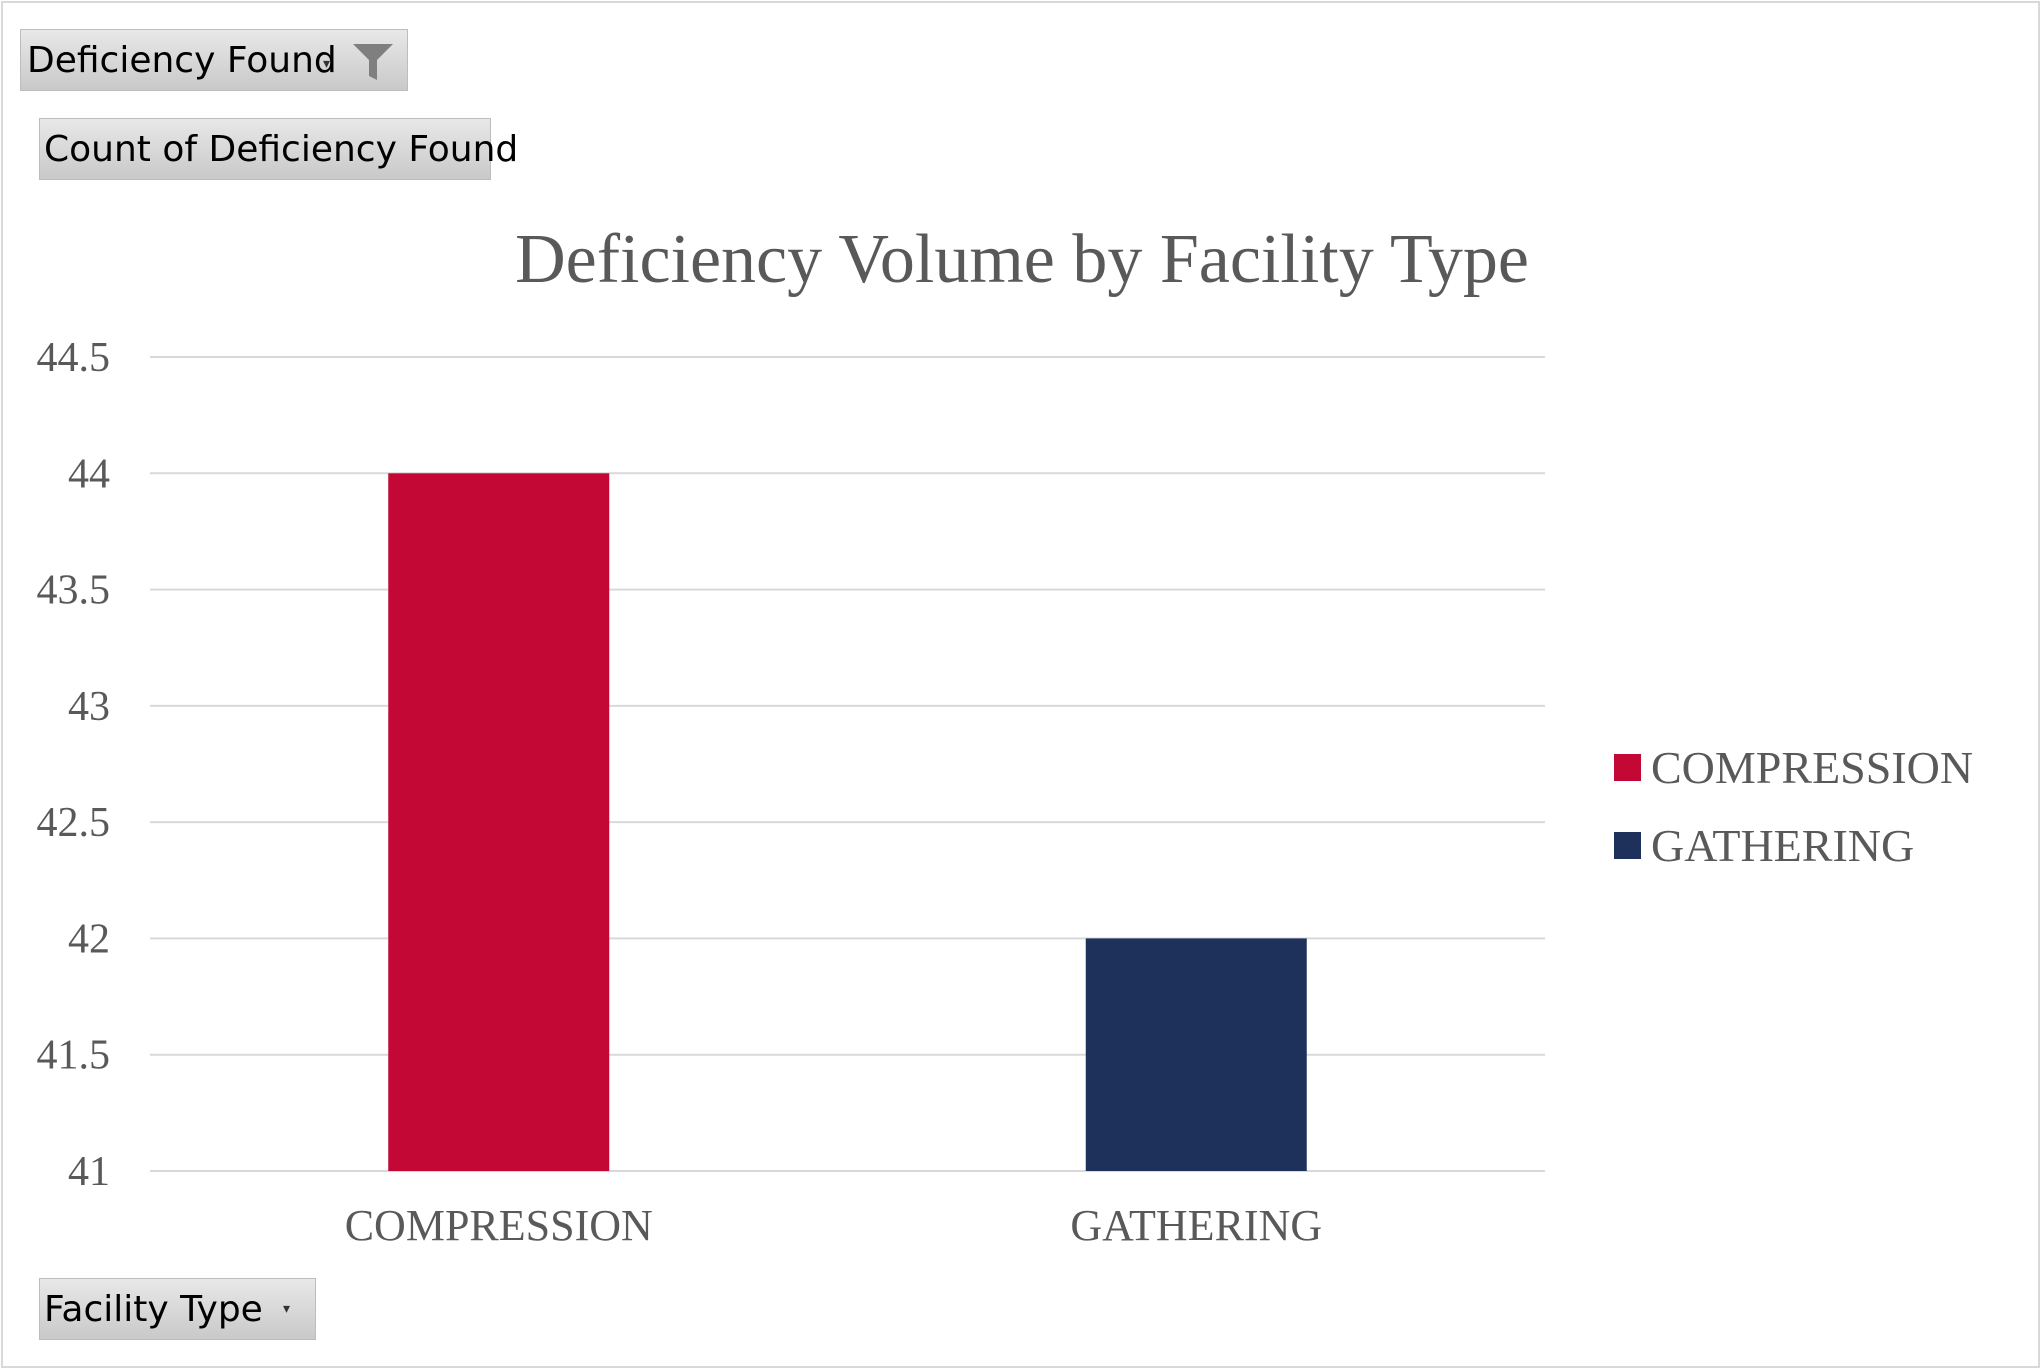  Describe the element at coordinates (89, 474) in the screenshot. I see `y-tick-label: 44` at that location.